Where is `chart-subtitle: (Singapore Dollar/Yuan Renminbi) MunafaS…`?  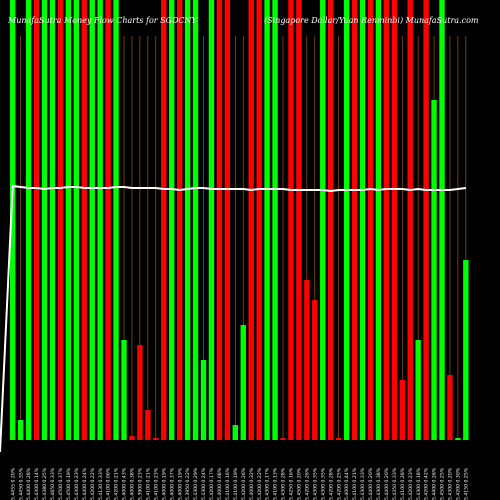 chart-subtitle: (Singapore Dollar/Yuan Renminbi) MunafaS… is located at coordinates (371, 20).